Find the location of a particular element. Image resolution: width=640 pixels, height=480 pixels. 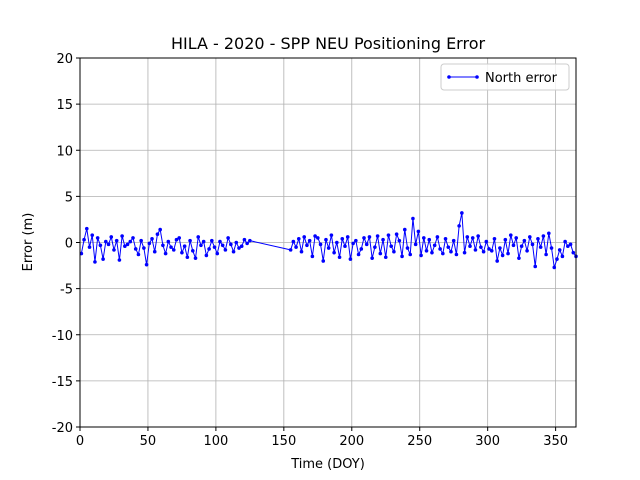

y-tick-label: -15 is located at coordinates (62, 382).